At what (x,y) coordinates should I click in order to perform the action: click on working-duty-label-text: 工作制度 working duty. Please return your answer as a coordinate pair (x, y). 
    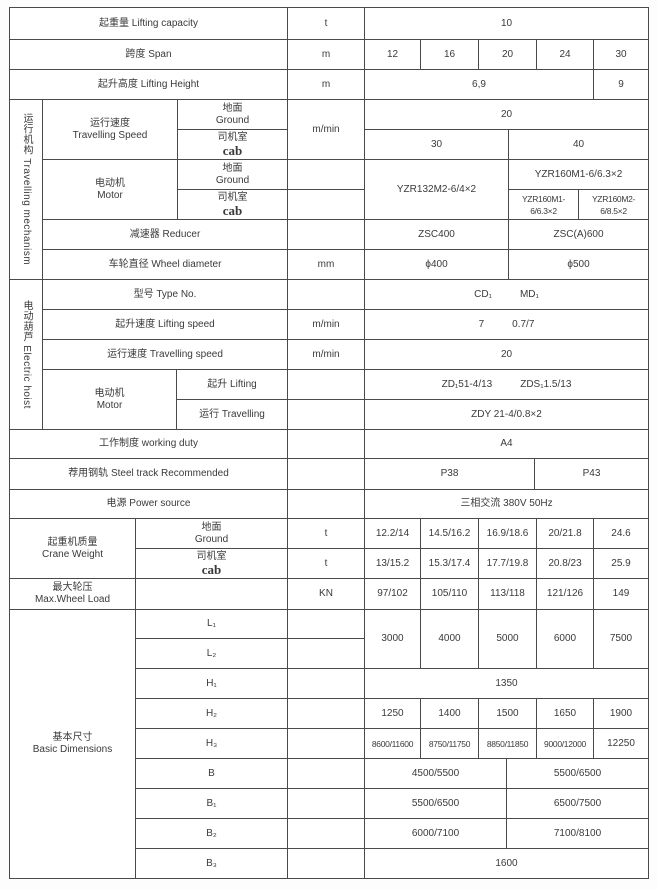
    Looking at the image, I should click on (148, 443).